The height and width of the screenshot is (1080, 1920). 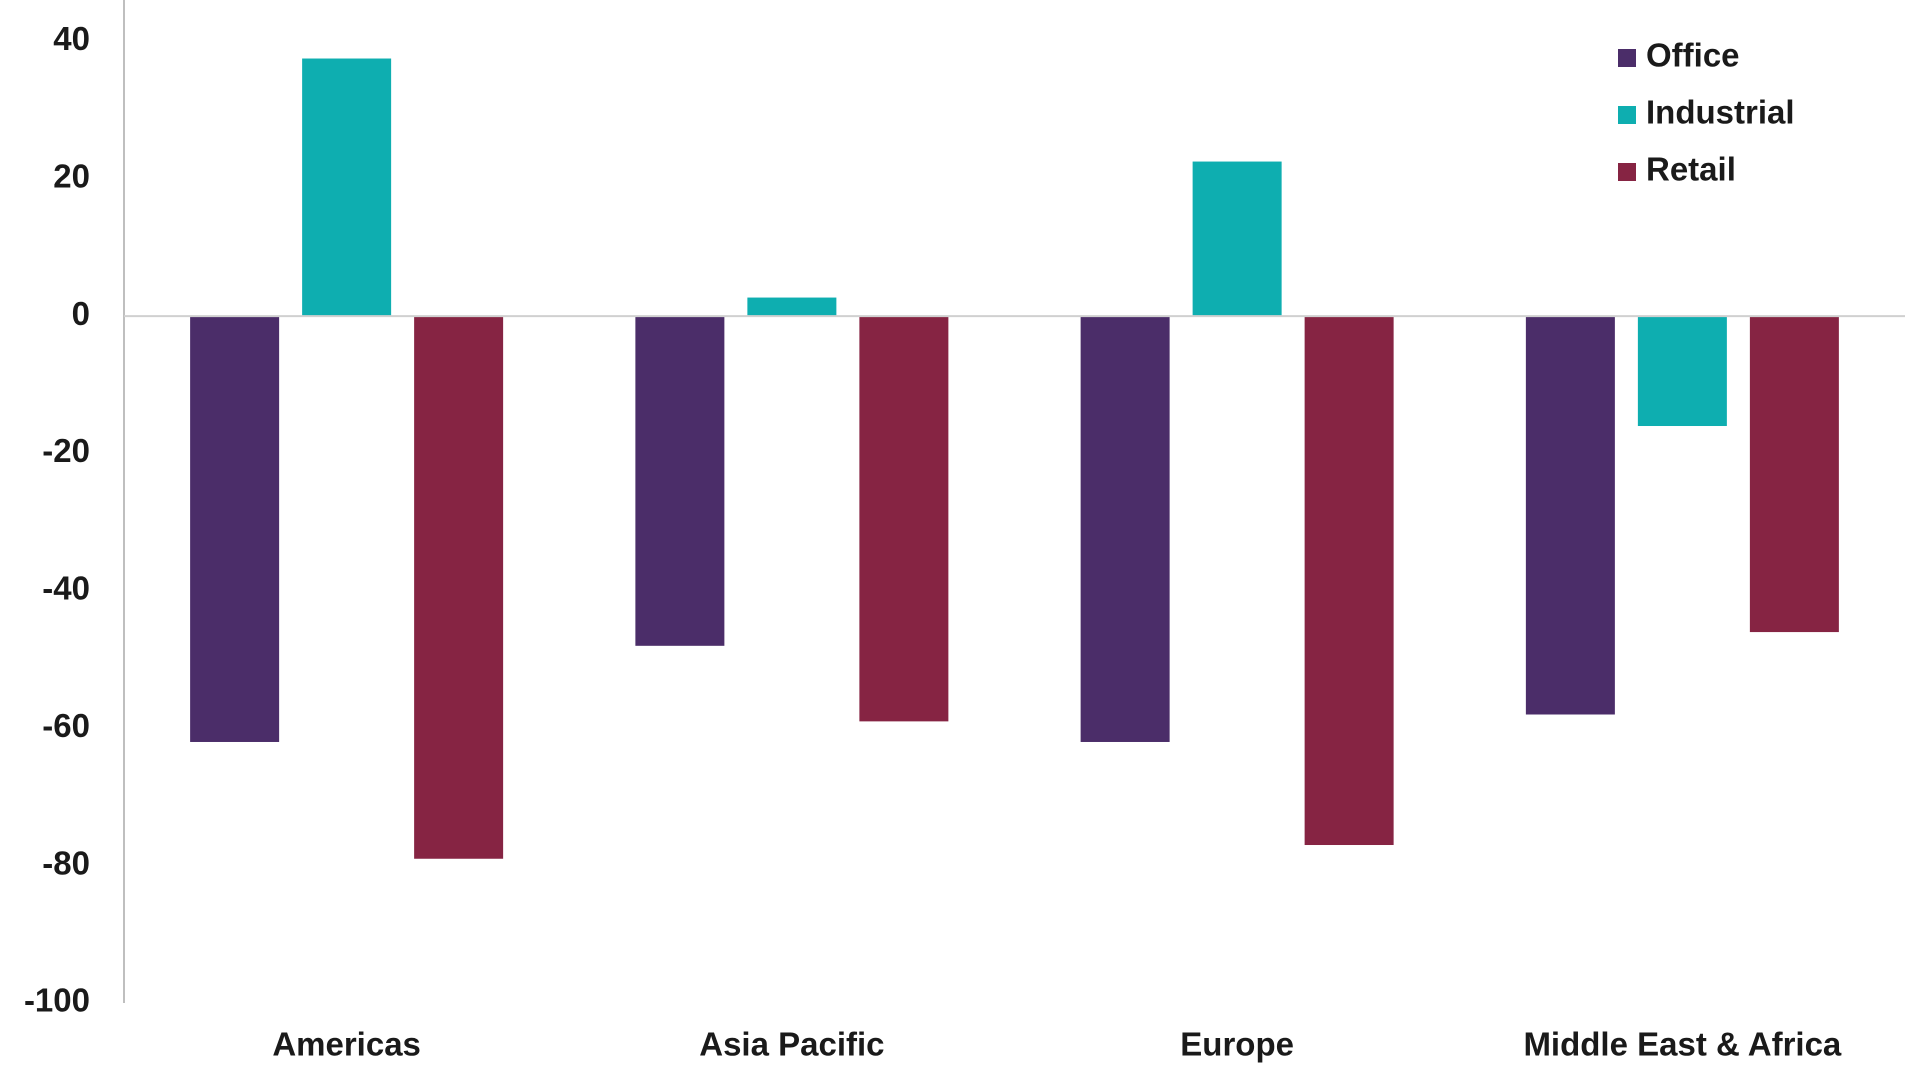 I want to click on x-tick-label: Europe, so click(x=1237, y=1044).